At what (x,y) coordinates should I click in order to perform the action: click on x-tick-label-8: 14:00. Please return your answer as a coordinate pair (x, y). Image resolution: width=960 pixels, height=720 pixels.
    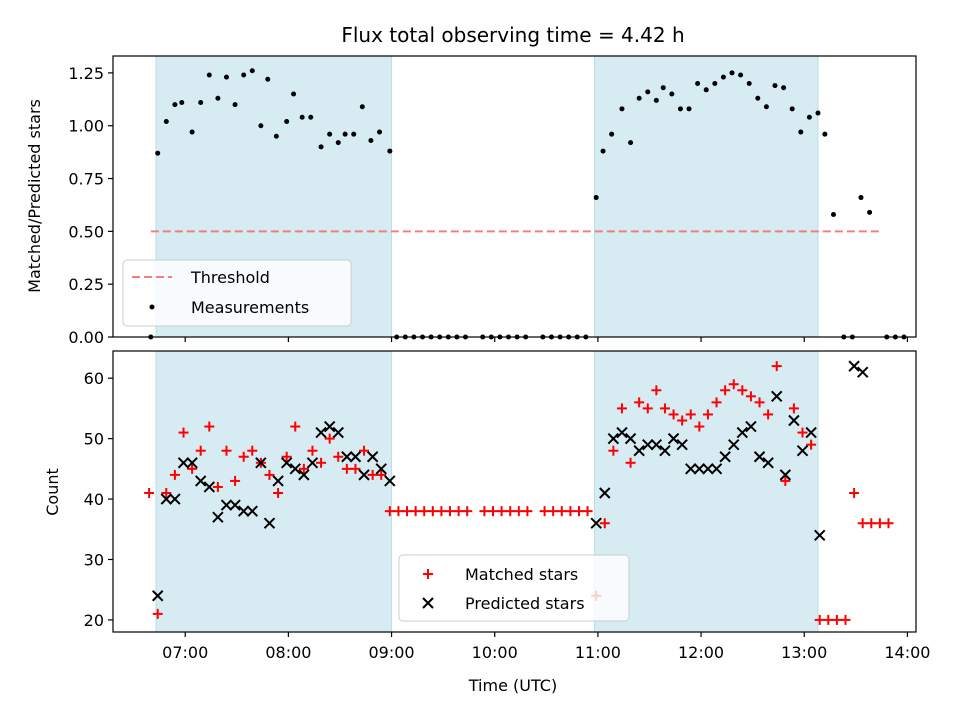
    Looking at the image, I should click on (907, 652).